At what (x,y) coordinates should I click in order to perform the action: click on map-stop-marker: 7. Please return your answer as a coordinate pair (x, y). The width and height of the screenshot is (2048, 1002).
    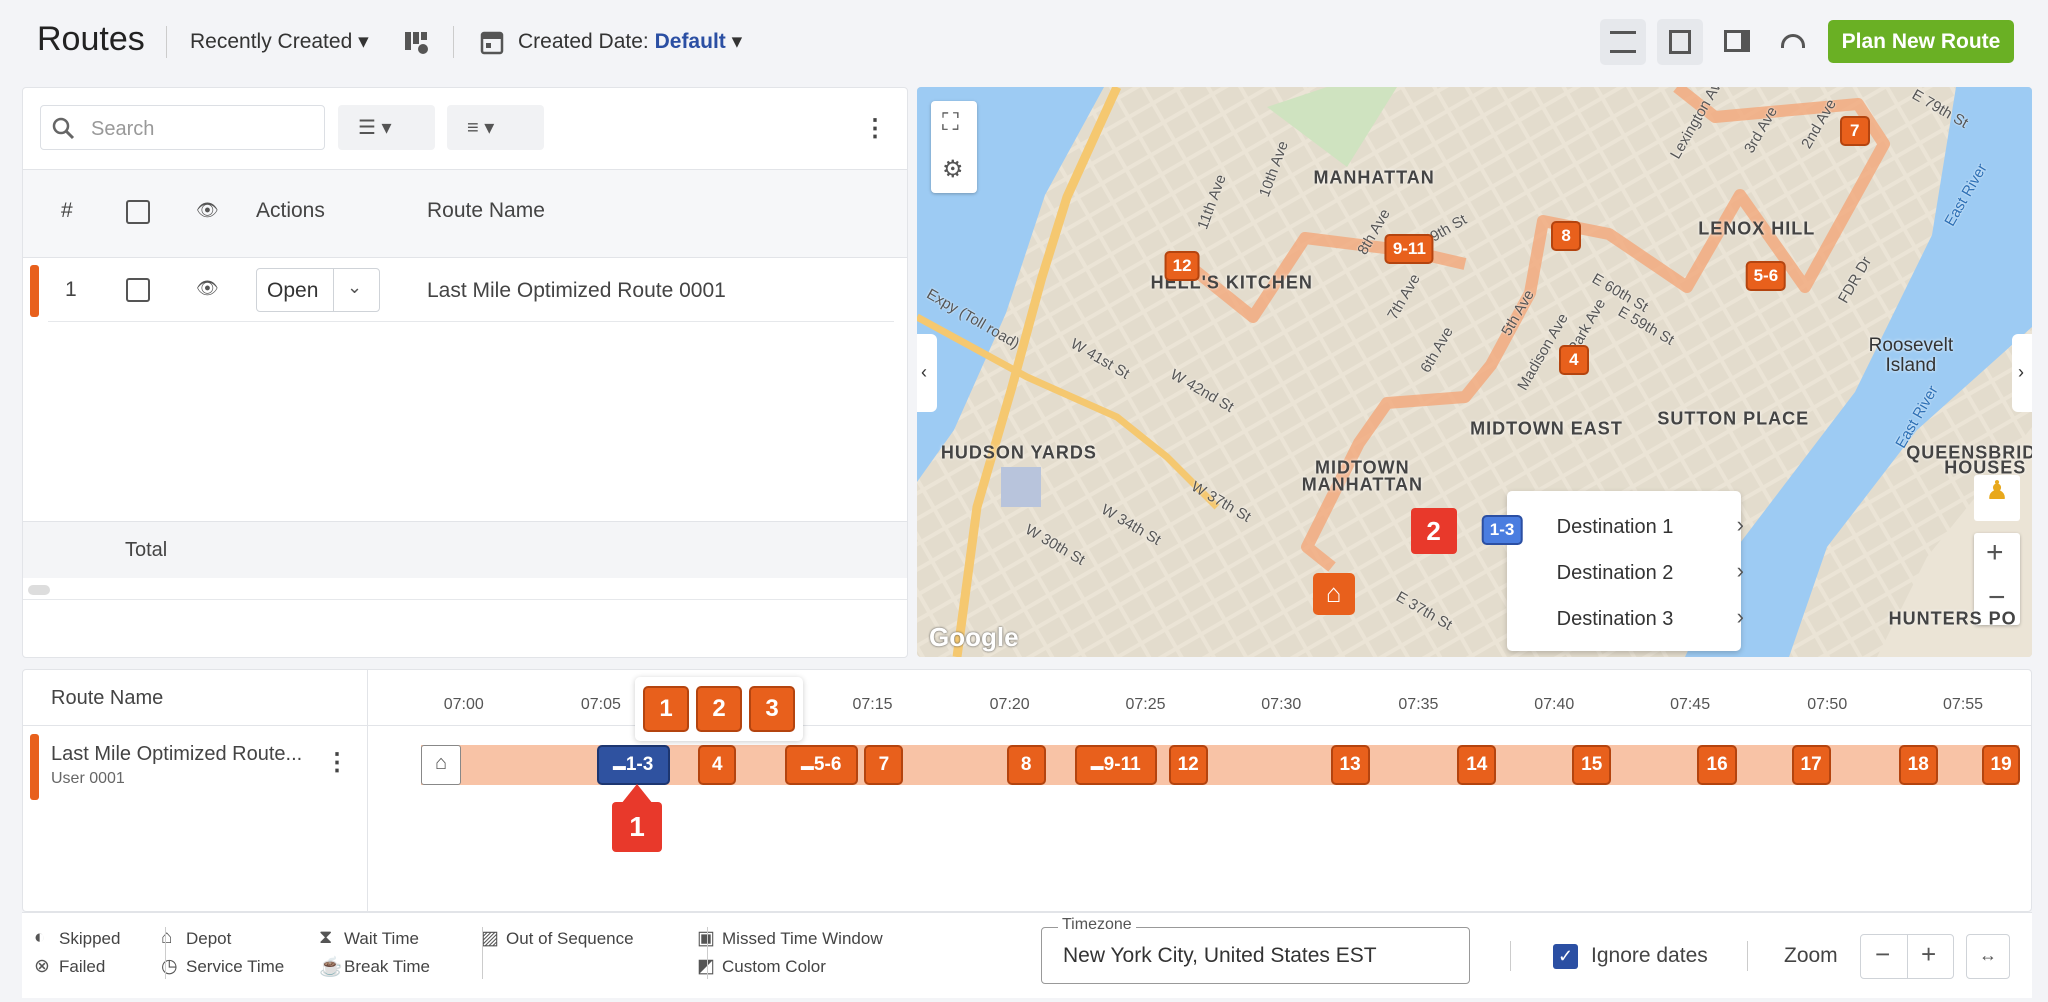
    Looking at the image, I should click on (1854, 131).